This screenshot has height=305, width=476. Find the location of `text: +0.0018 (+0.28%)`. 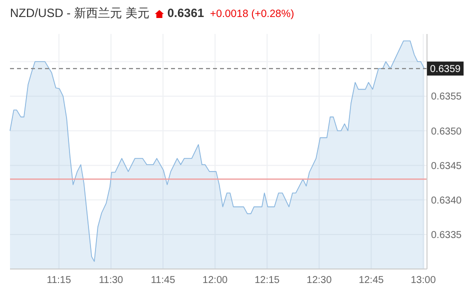

text: +0.0018 (+0.28%) is located at coordinates (252, 14).